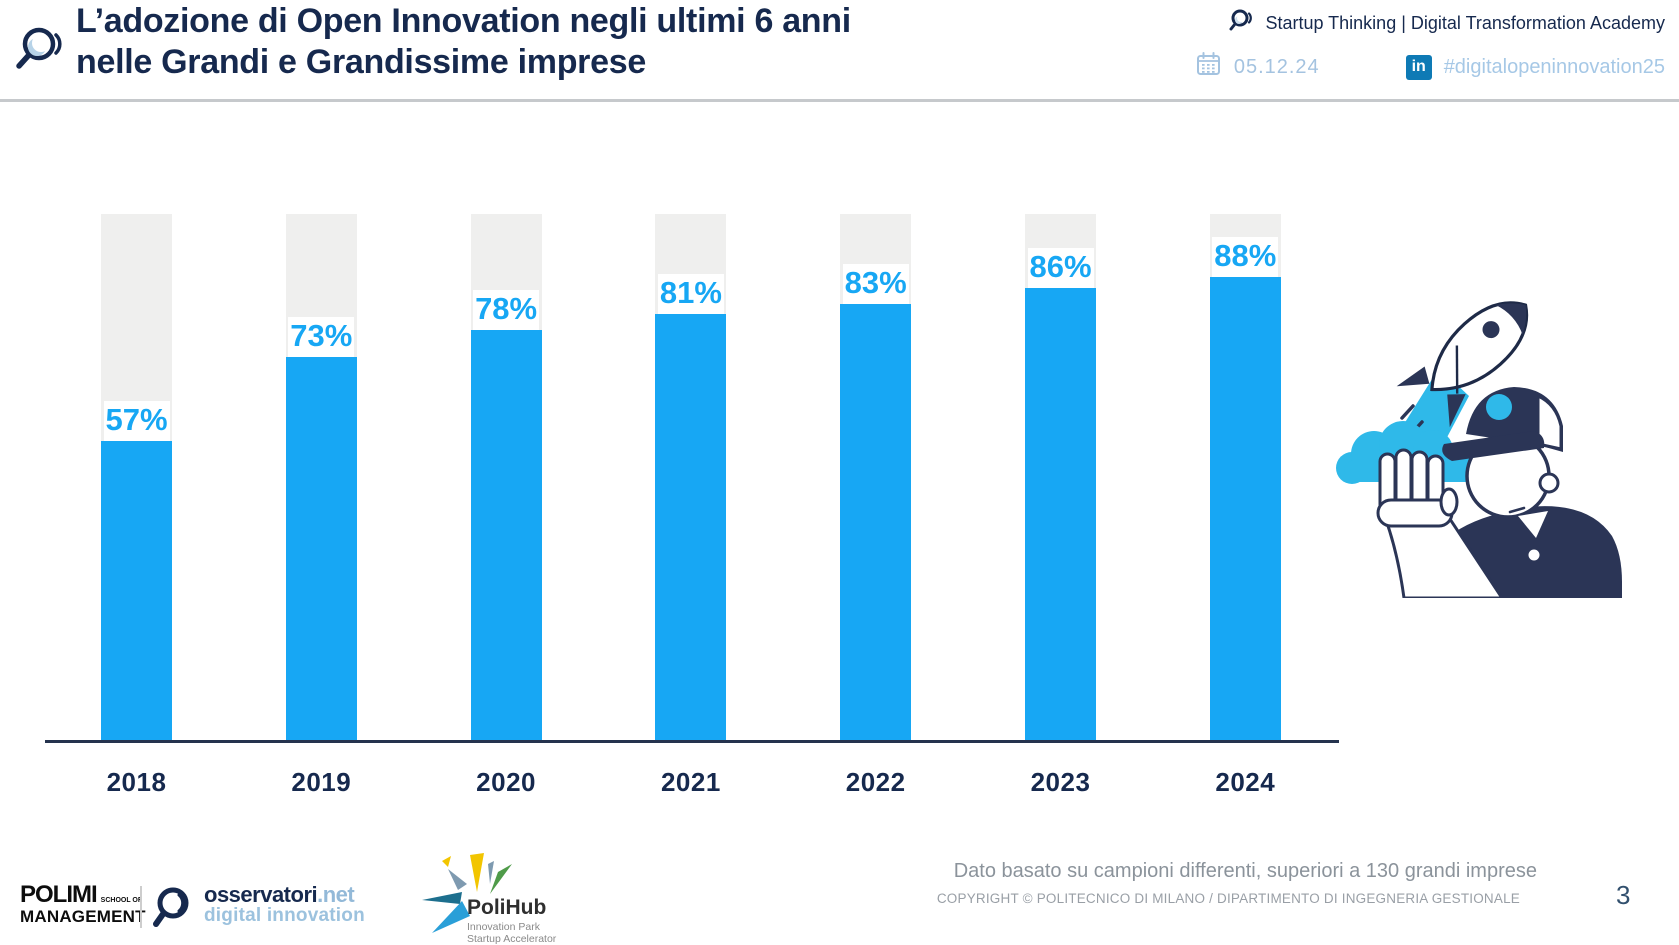 This screenshot has width=1679, height=945. I want to click on osservatori-net-text: .net, so click(336, 894).